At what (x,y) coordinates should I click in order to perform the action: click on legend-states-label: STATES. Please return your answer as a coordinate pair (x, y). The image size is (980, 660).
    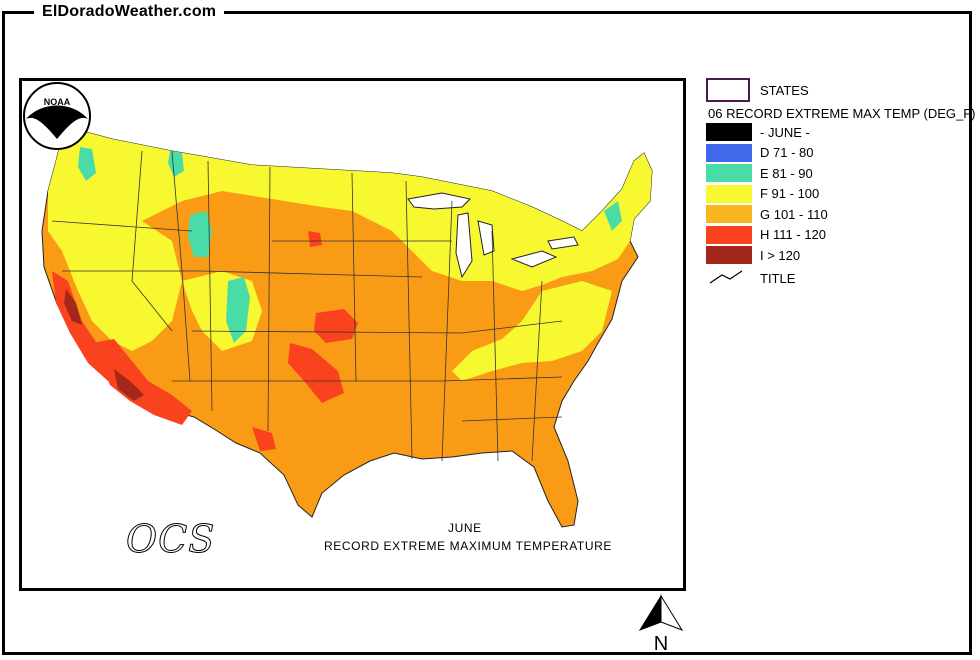
    Looking at the image, I should click on (784, 90).